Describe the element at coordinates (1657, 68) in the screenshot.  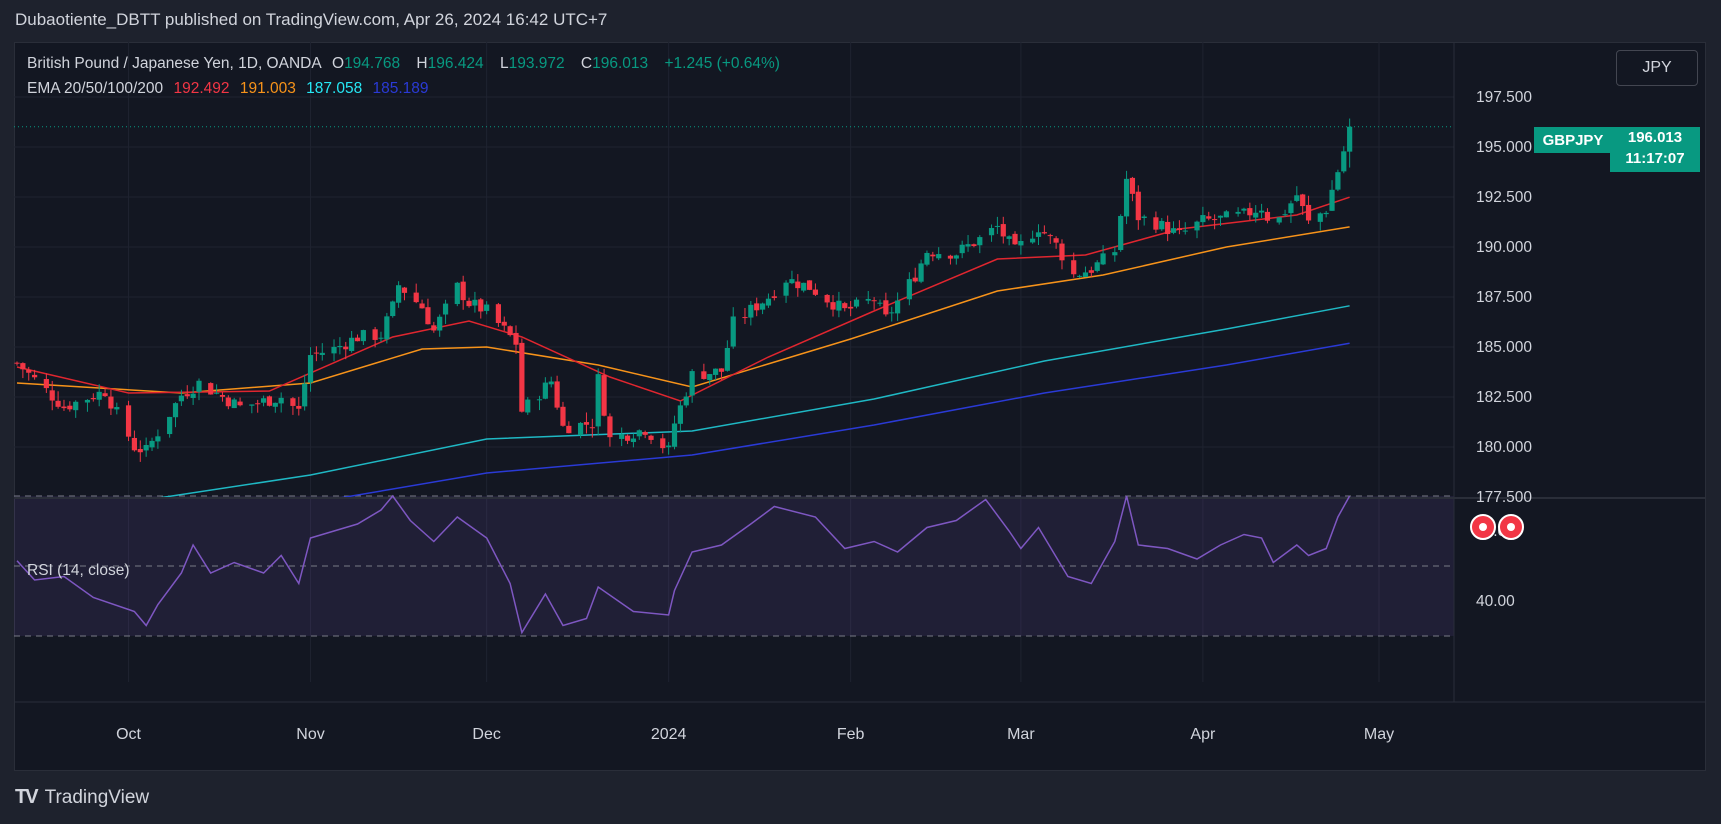
I see `currency-button: JPY` at that location.